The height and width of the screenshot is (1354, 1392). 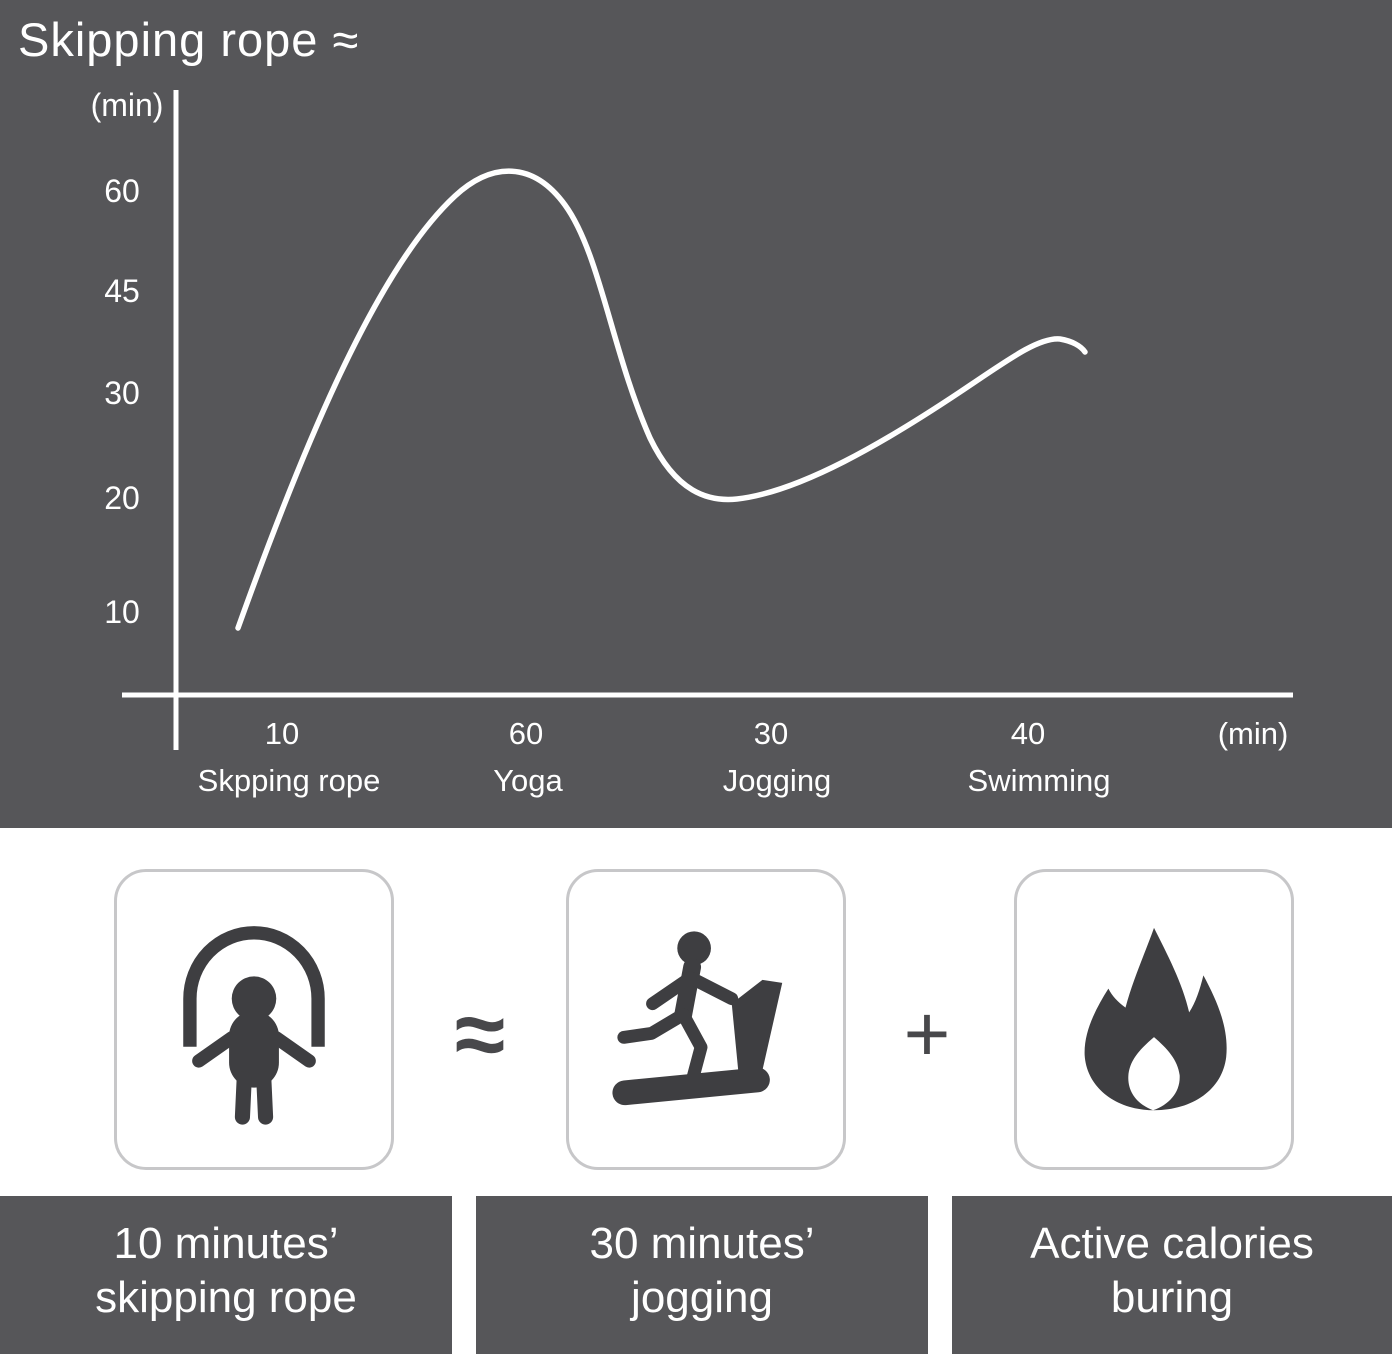 What do you see at coordinates (1028, 733) in the screenshot?
I see `x-tick-value-swimming: 40` at bounding box center [1028, 733].